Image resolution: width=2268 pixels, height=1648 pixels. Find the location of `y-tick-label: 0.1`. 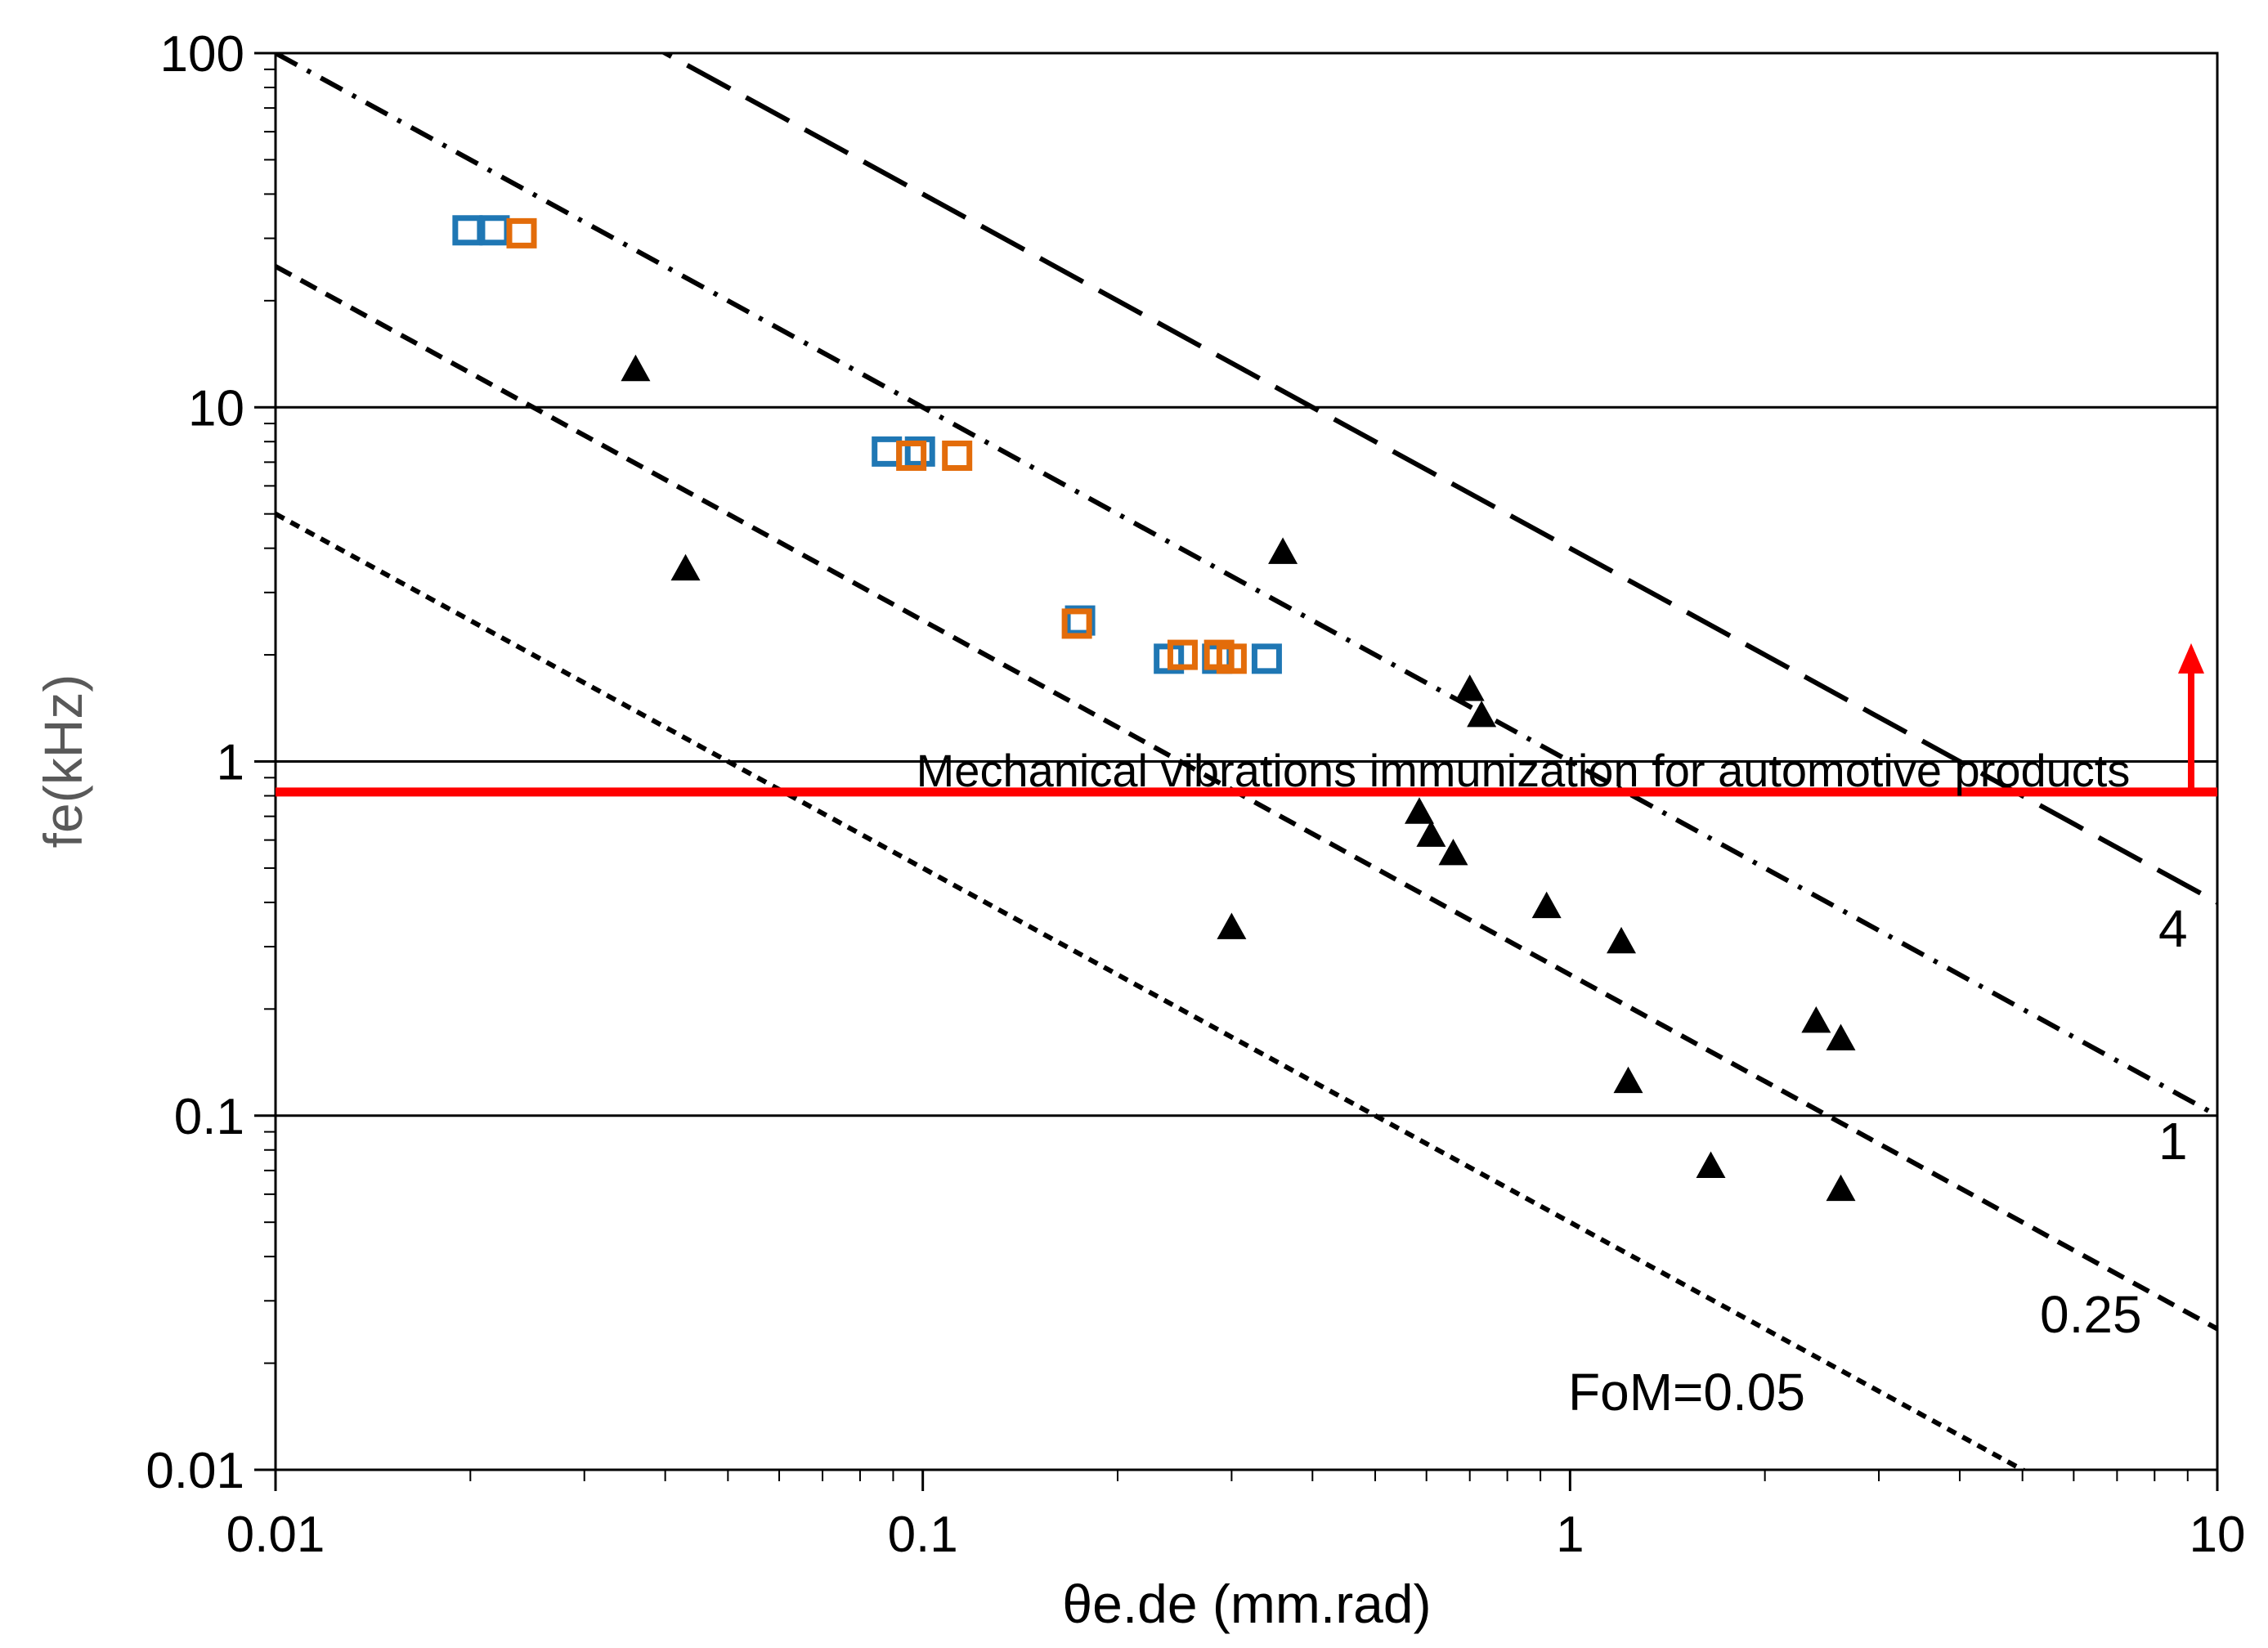

y-tick-label: 0.1 is located at coordinates (209, 1117).